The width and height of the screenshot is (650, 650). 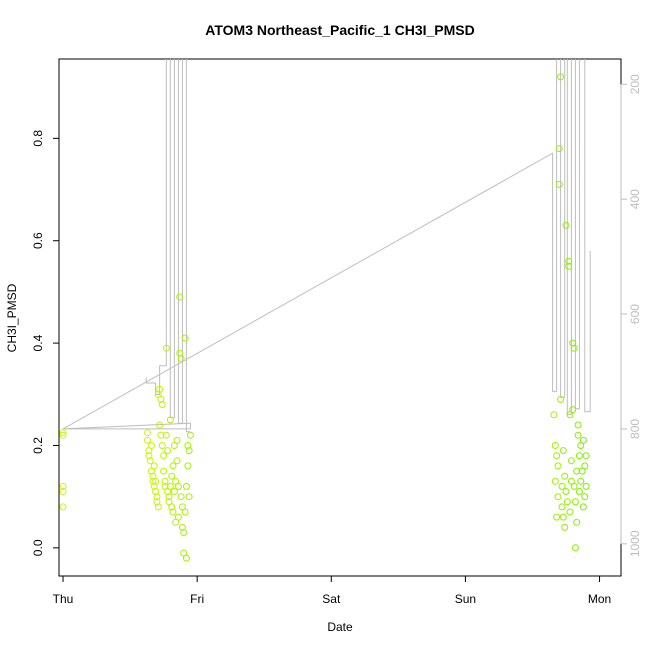 I want to click on x-axis-label: Date, so click(x=340, y=627).